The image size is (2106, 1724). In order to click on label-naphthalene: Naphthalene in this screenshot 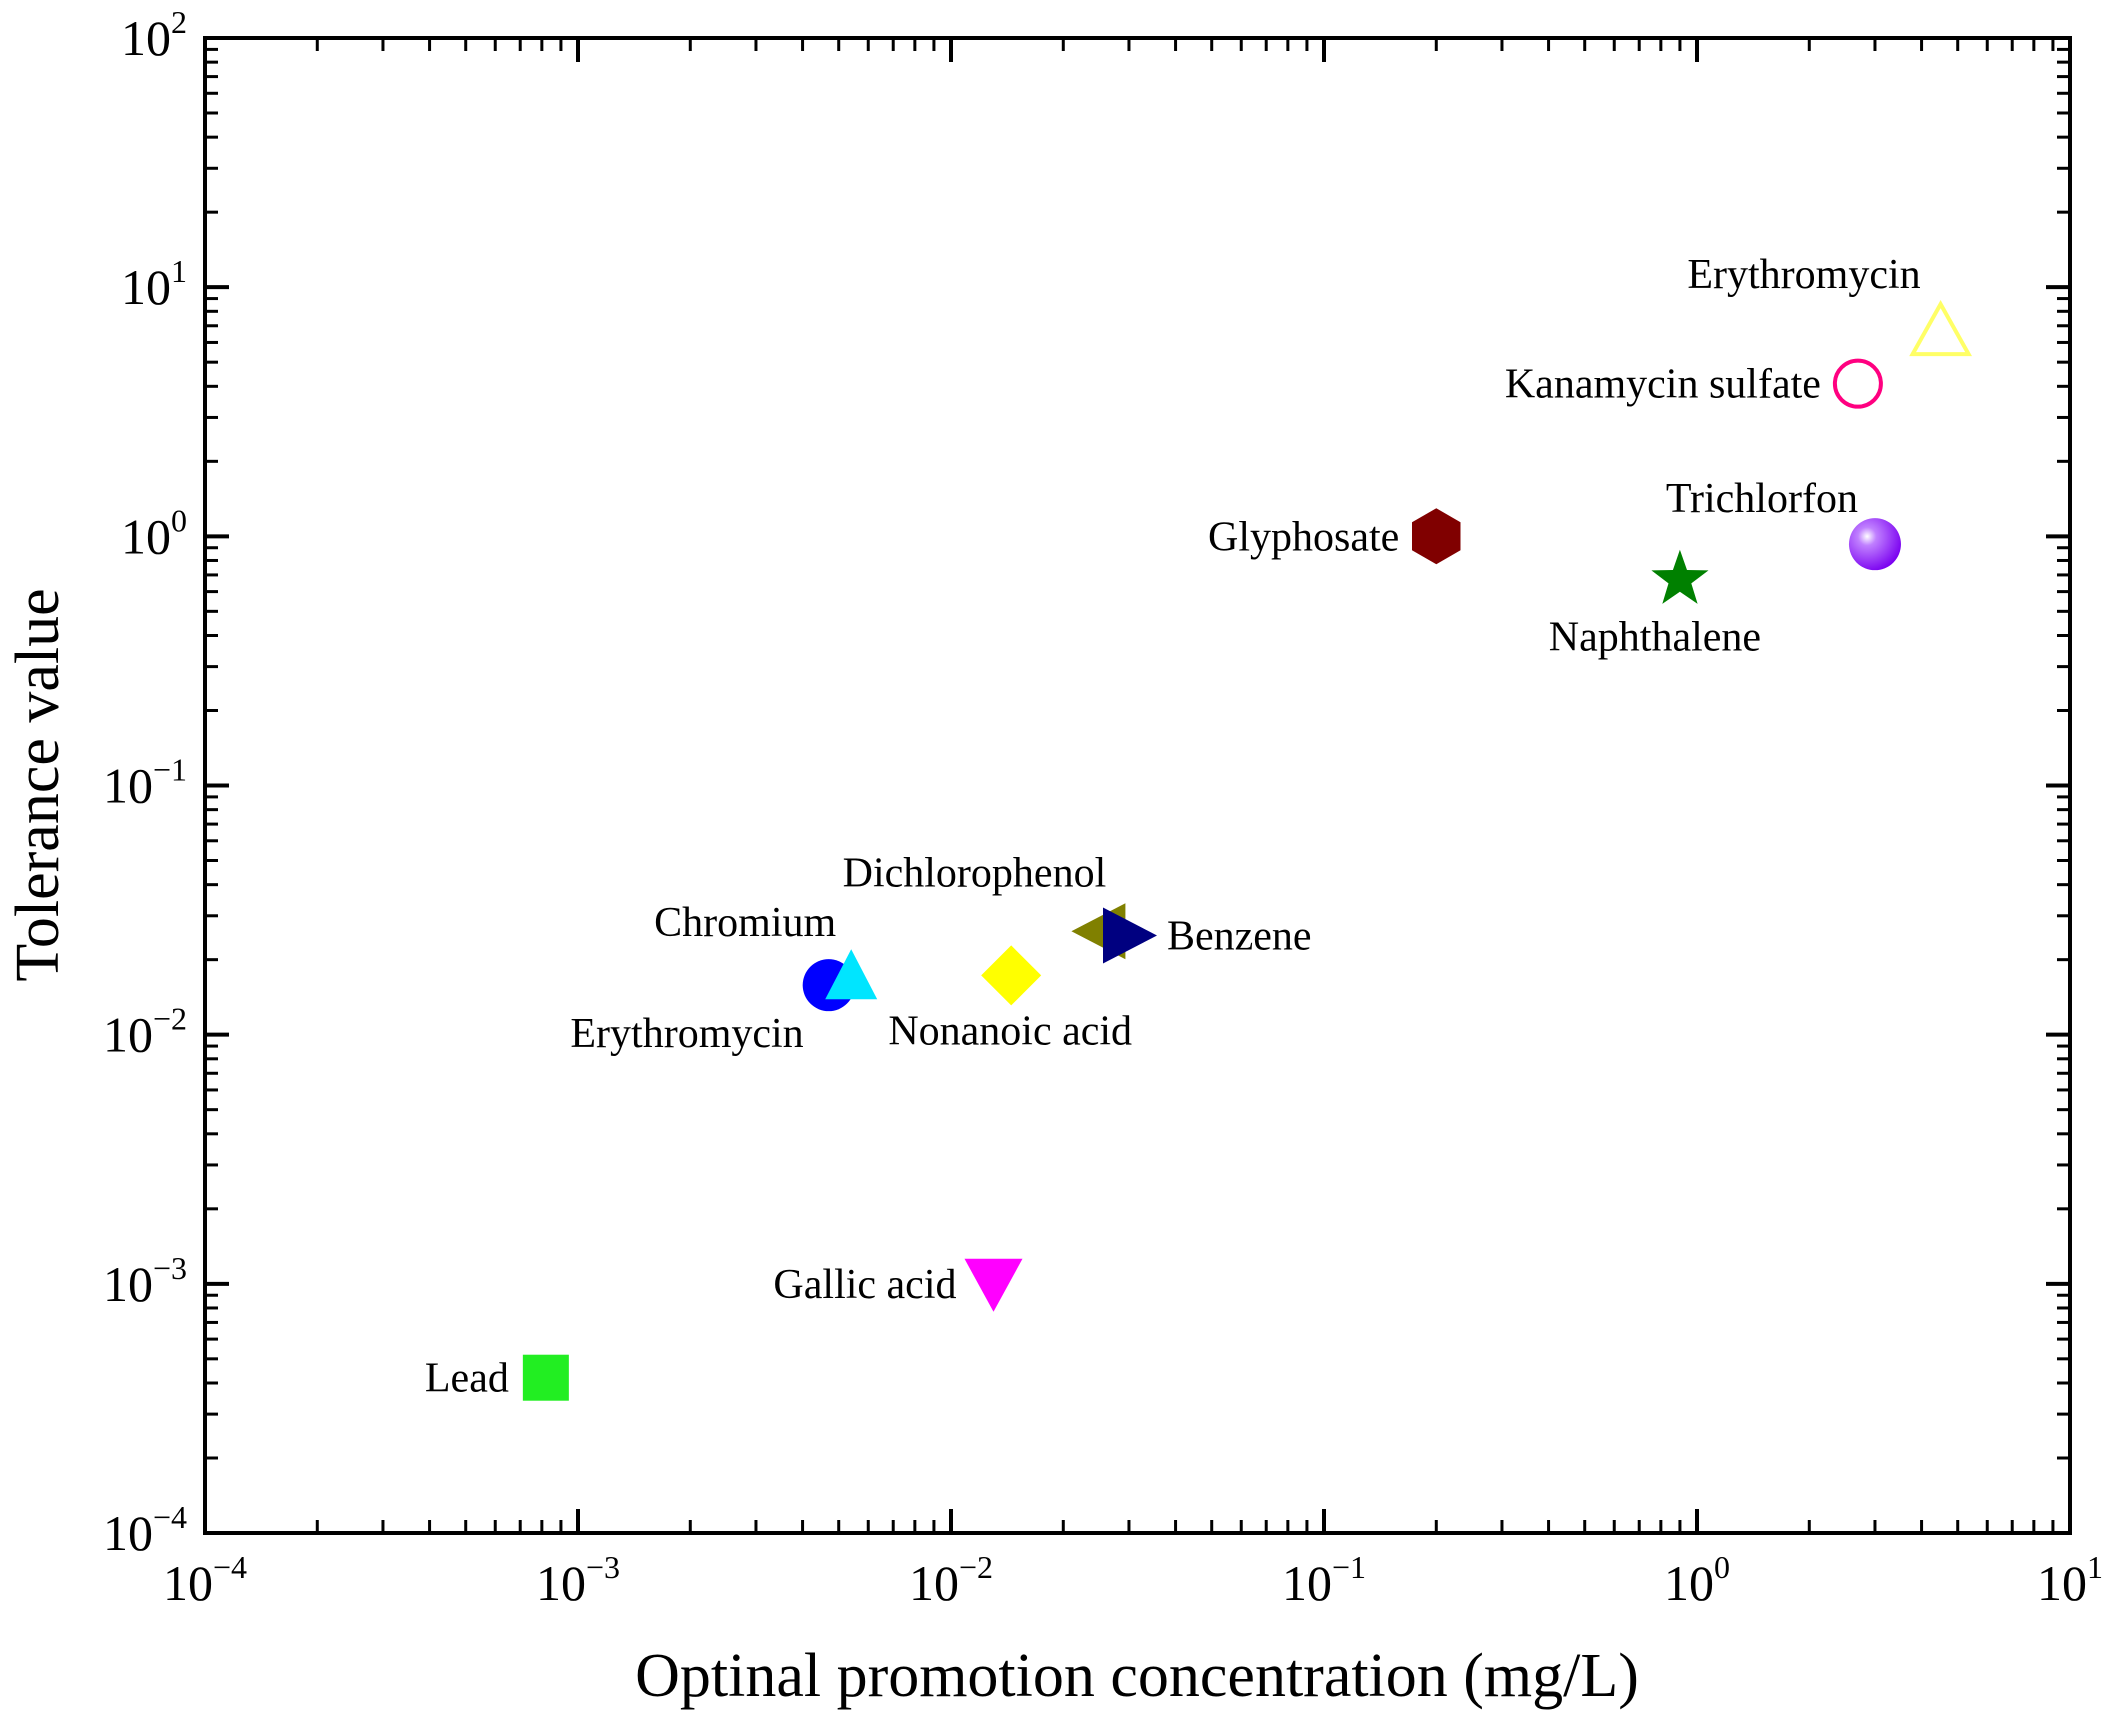, I will do `click(1655, 638)`.